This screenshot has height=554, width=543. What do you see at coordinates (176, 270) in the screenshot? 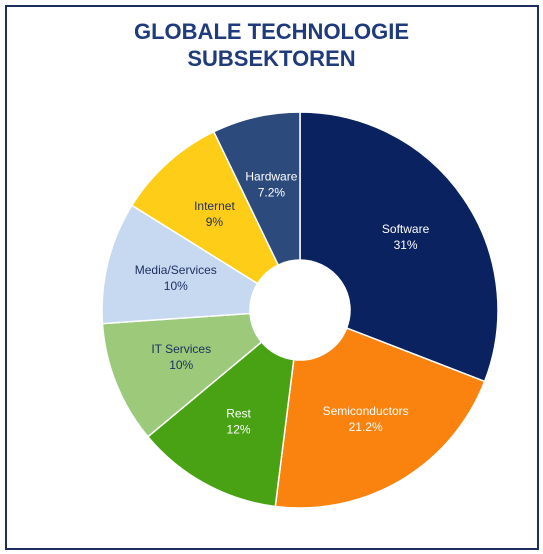
I see `segment-label: Media/Services` at bounding box center [176, 270].